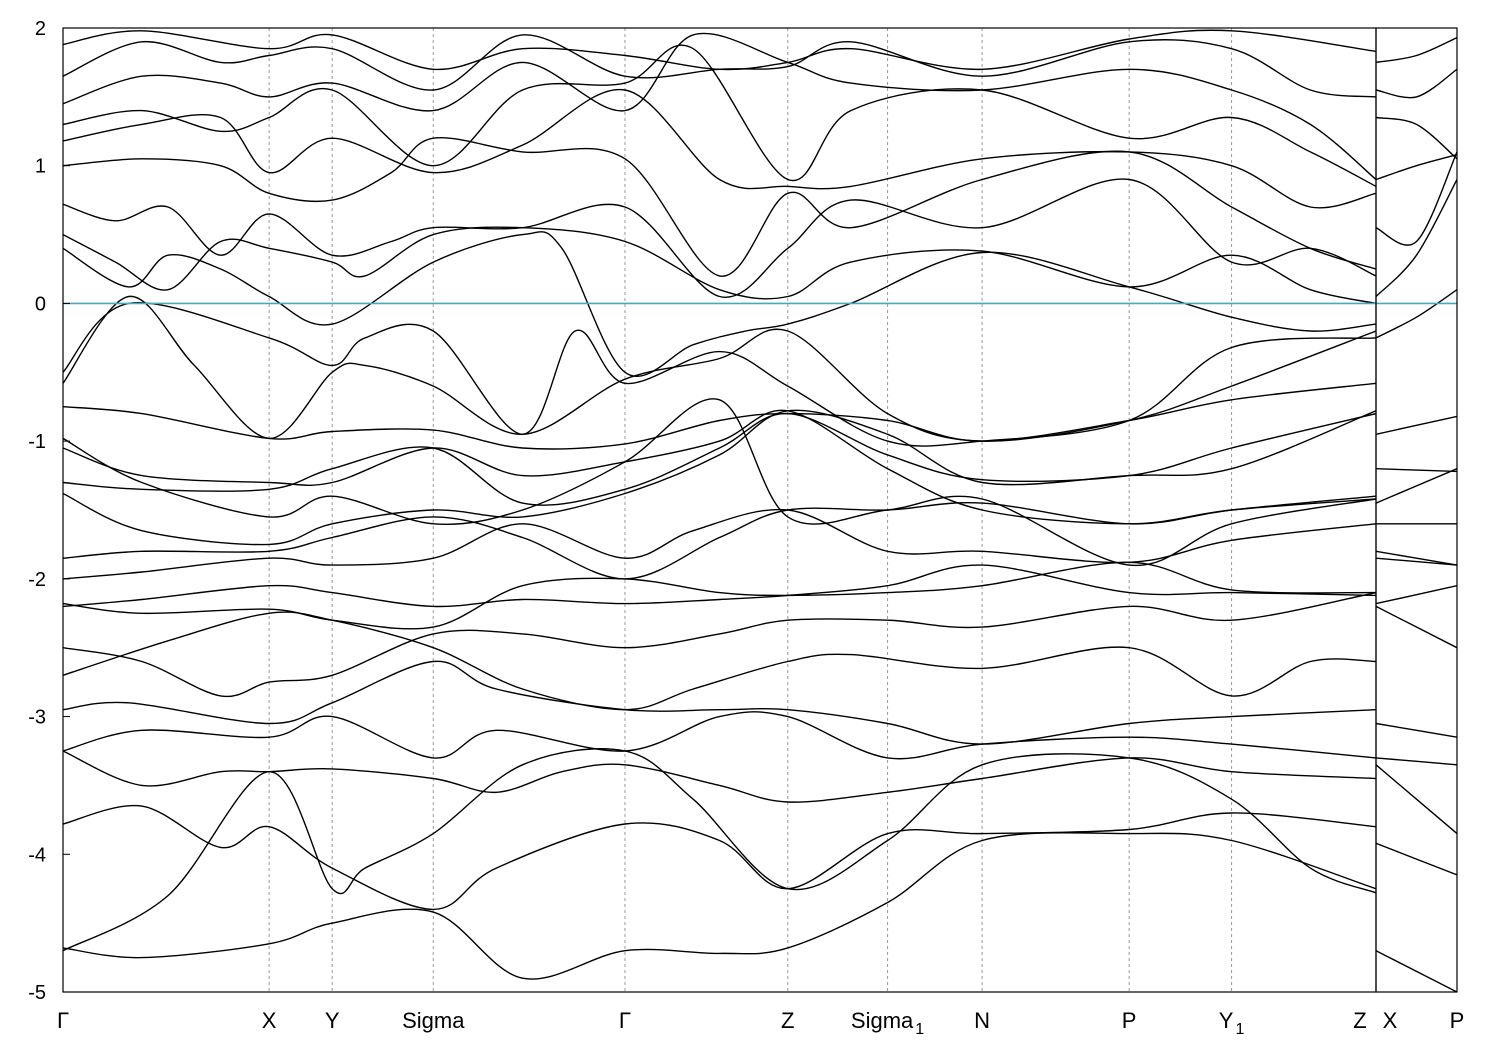  I want to click on y-tick-label: 2, so click(40, 29).